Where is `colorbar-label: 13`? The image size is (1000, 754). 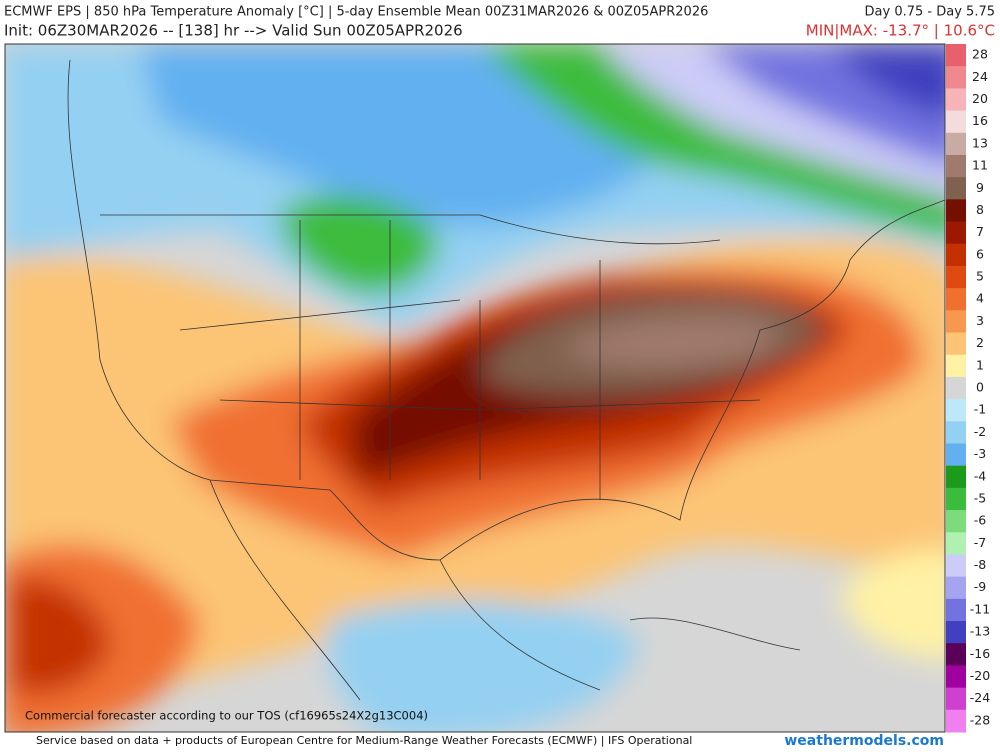 colorbar-label: 13 is located at coordinates (980, 142).